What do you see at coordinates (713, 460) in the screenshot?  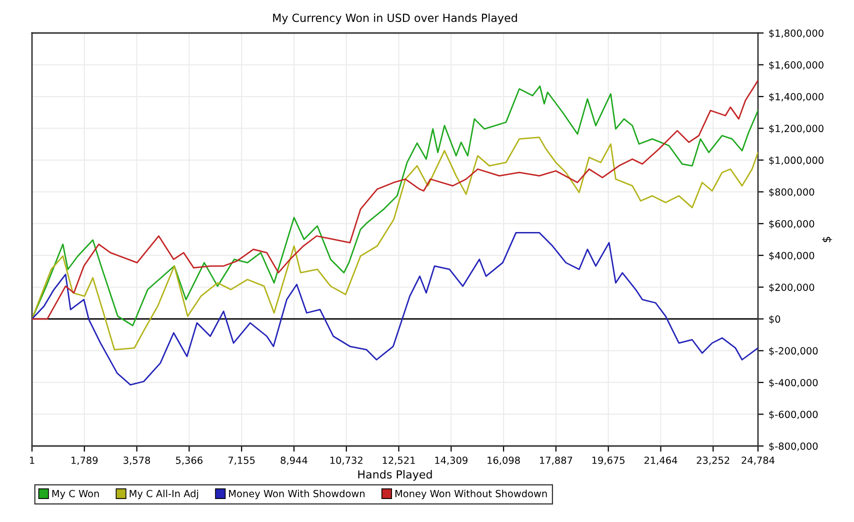 I see `x-tick-label: 23,252` at bounding box center [713, 460].